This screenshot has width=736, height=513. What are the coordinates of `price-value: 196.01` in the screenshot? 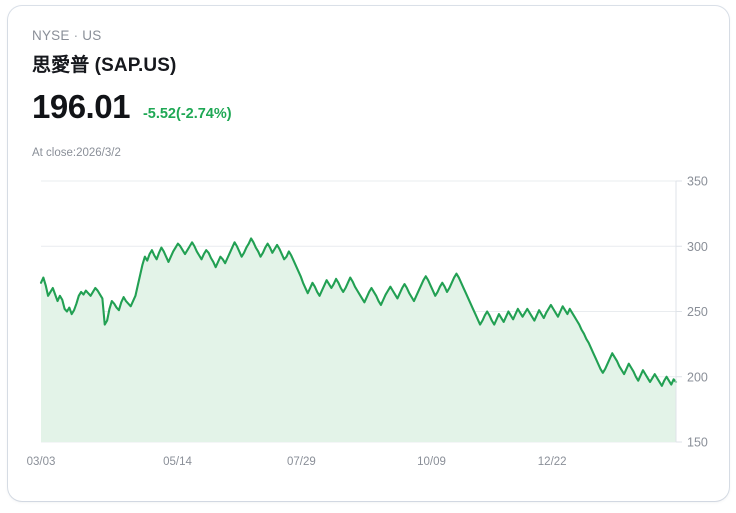 It's located at (81, 106).